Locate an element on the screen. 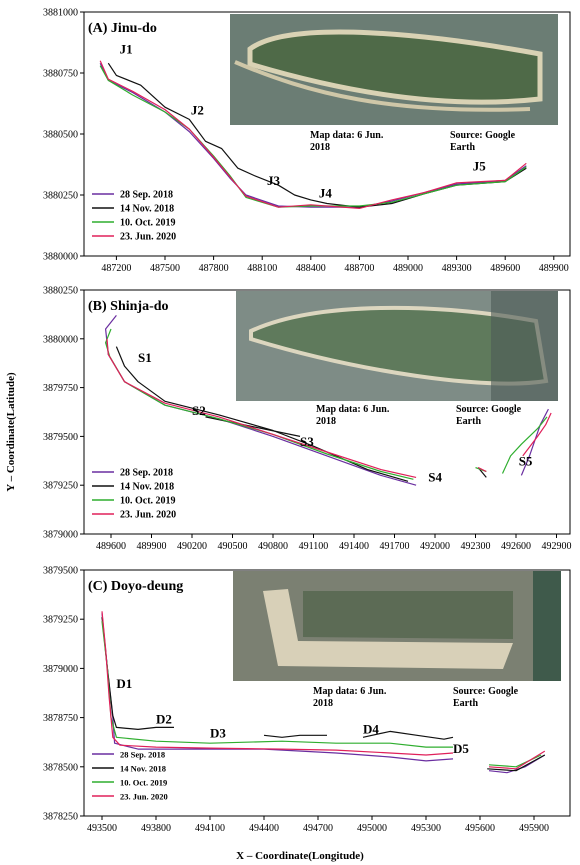 This screenshot has width=580, height=865. section-label: D4 is located at coordinates (371, 728).